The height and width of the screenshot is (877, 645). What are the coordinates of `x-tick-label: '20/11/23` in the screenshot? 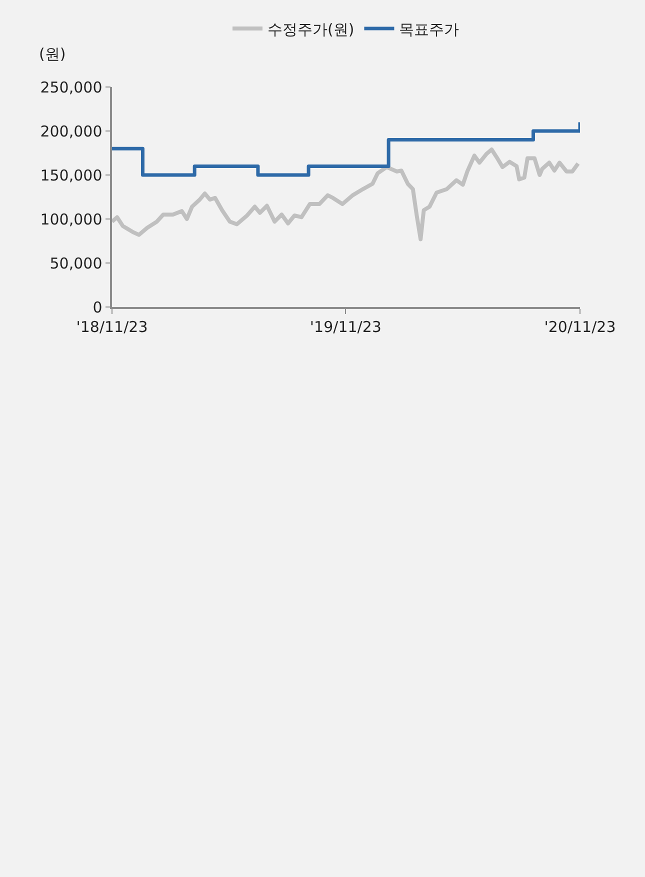 It's located at (580, 327).